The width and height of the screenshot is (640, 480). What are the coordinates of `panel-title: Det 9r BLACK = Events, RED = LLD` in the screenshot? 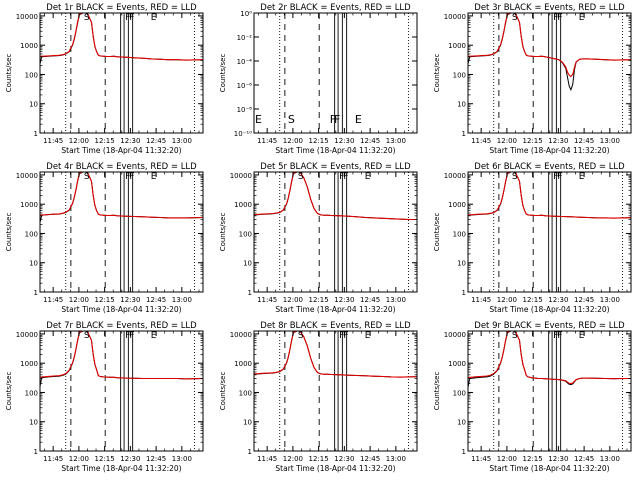 It's located at (549, 326).